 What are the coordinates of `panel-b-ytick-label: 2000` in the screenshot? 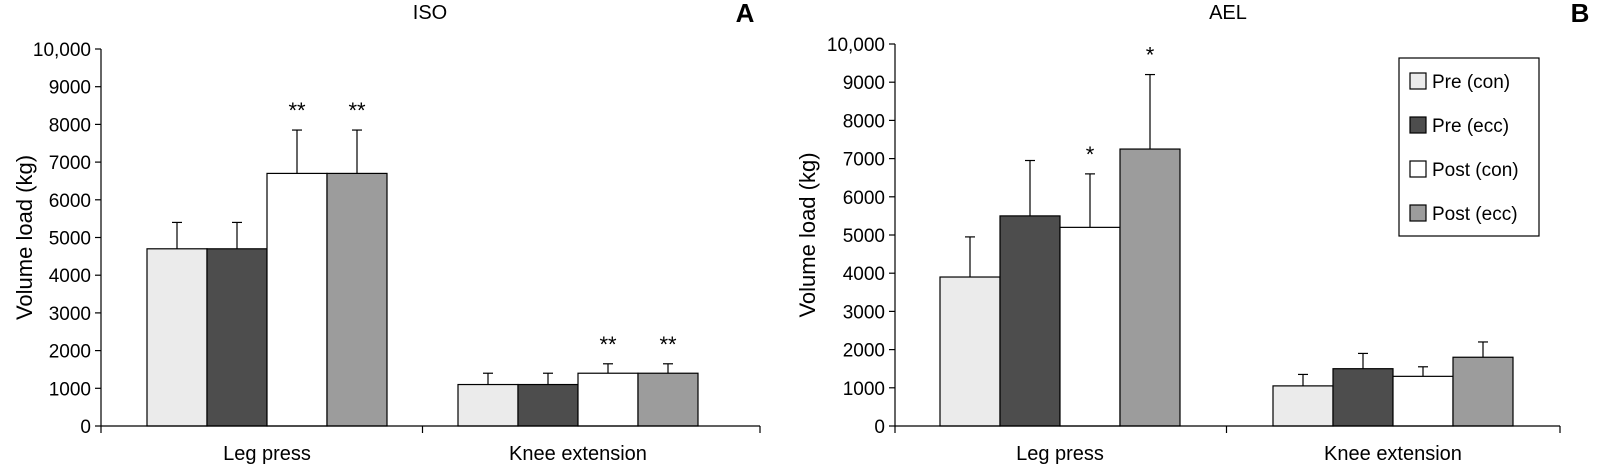 It's located at (864, 351).